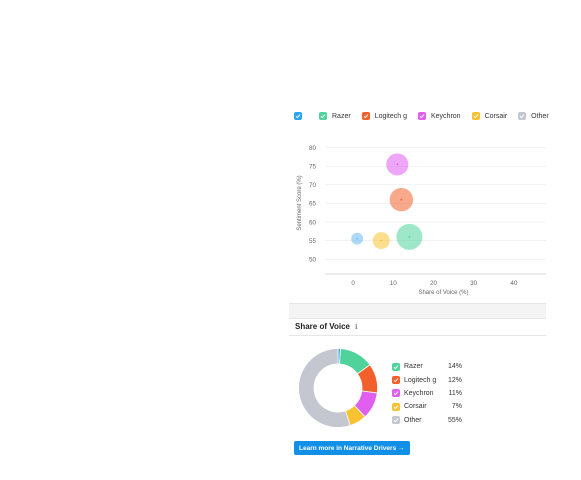  I want to click on x-axis-label: Share of Voice (%), so click(443, 293).